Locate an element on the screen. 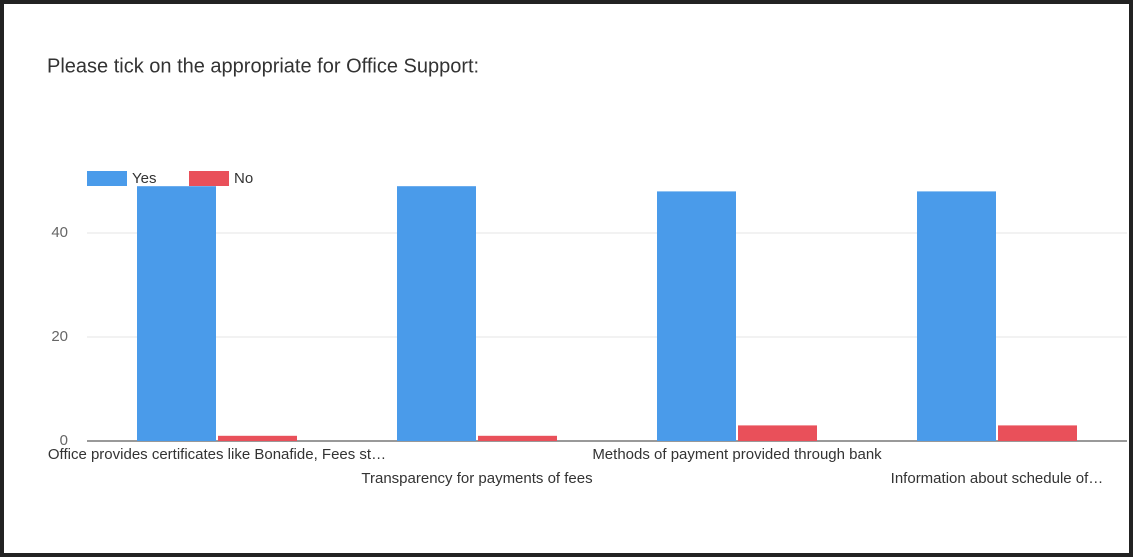 The width and height of the screenshot is (1133, 557). legend-label: No is located at coordinates (243, 178).